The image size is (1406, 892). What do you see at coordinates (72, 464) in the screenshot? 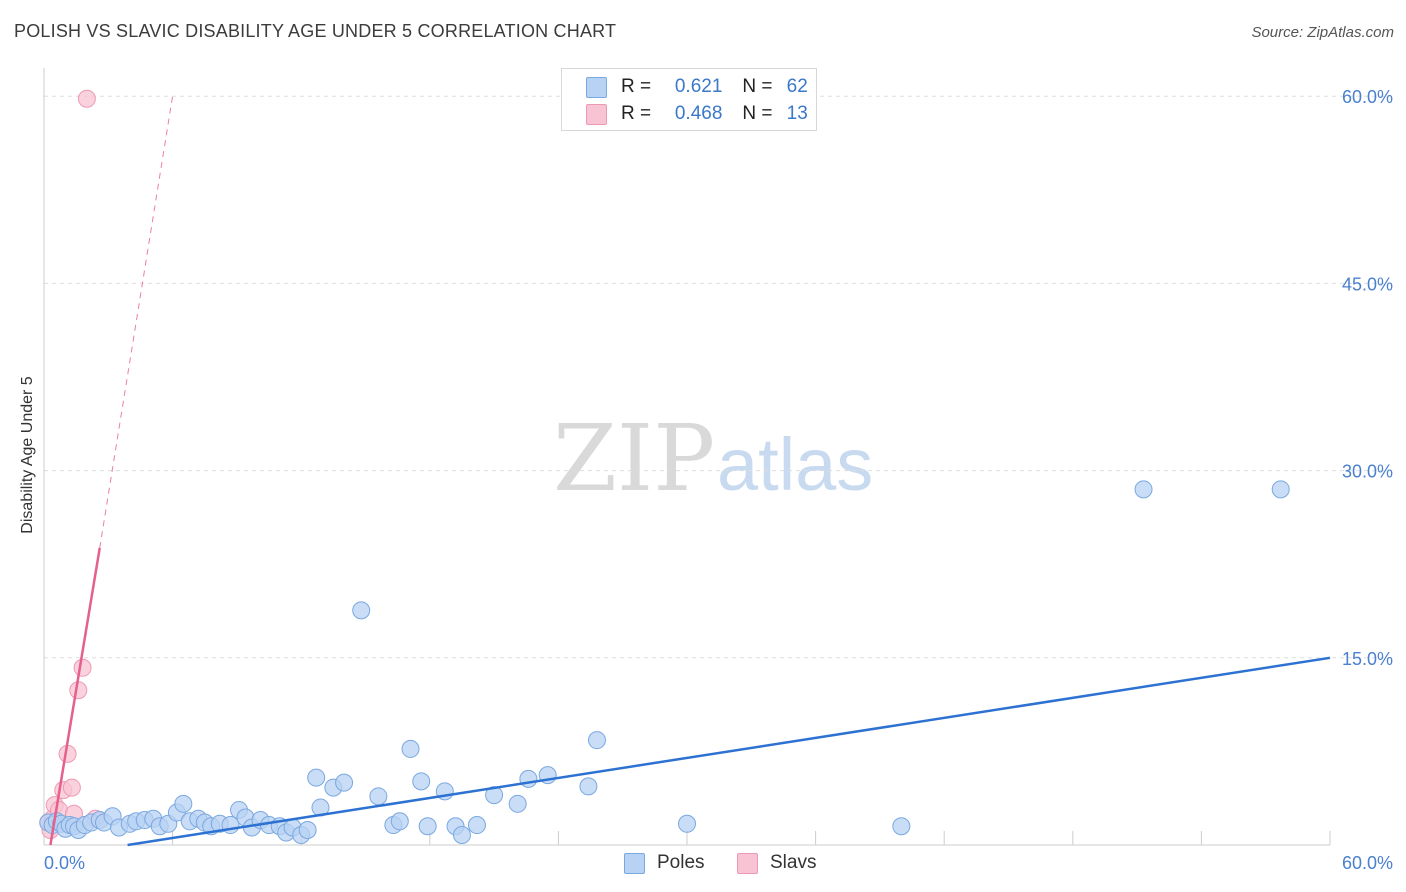
I see `slavs-points` at bounding box center [72, 464].